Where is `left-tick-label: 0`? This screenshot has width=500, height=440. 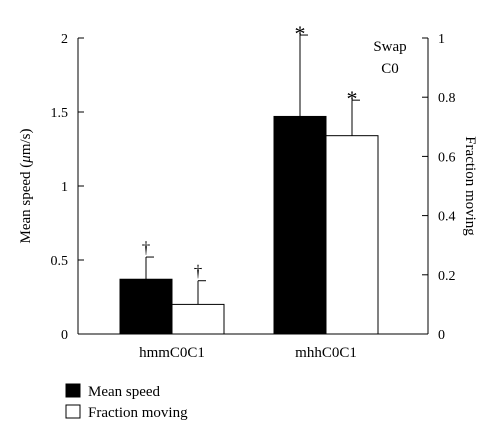
left-tick-label: 0 is located at coordinates (64, 335).